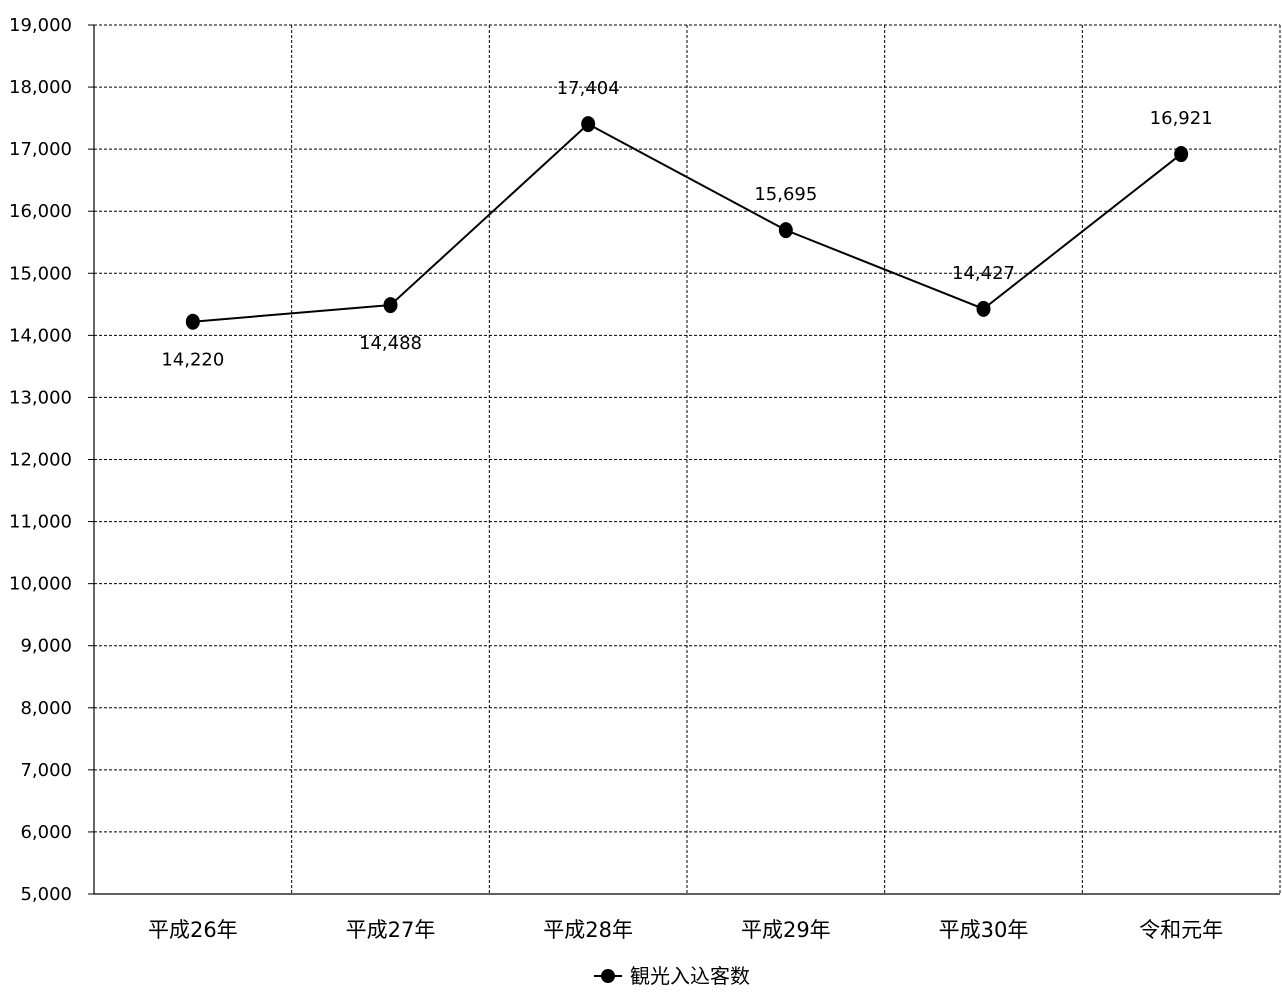  What do you see at coordinates (46, 832) in the screenshot?
I see `y-tick-label: 6,000` at bounding box center [46, 832].